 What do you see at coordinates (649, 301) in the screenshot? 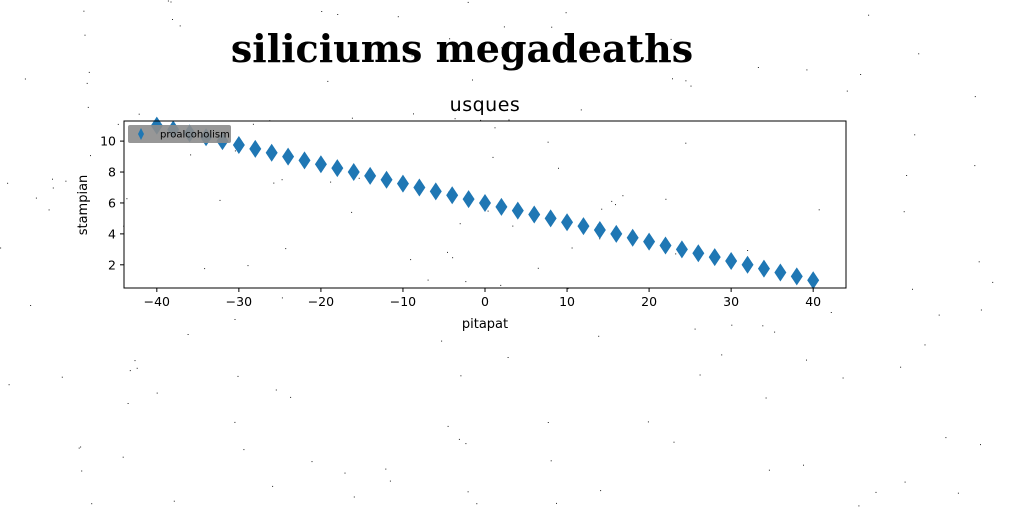
I see `x-tick-label: 20` at bounding box center [649, 301].